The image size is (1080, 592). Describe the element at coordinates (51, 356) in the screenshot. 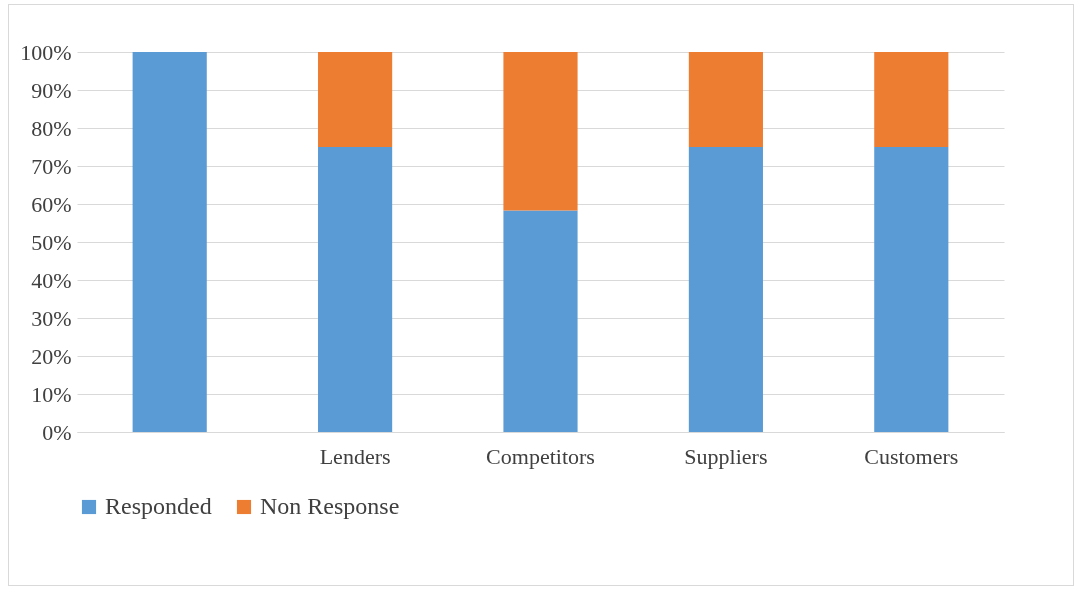

I see `y-tick-label: 20%` at that location.